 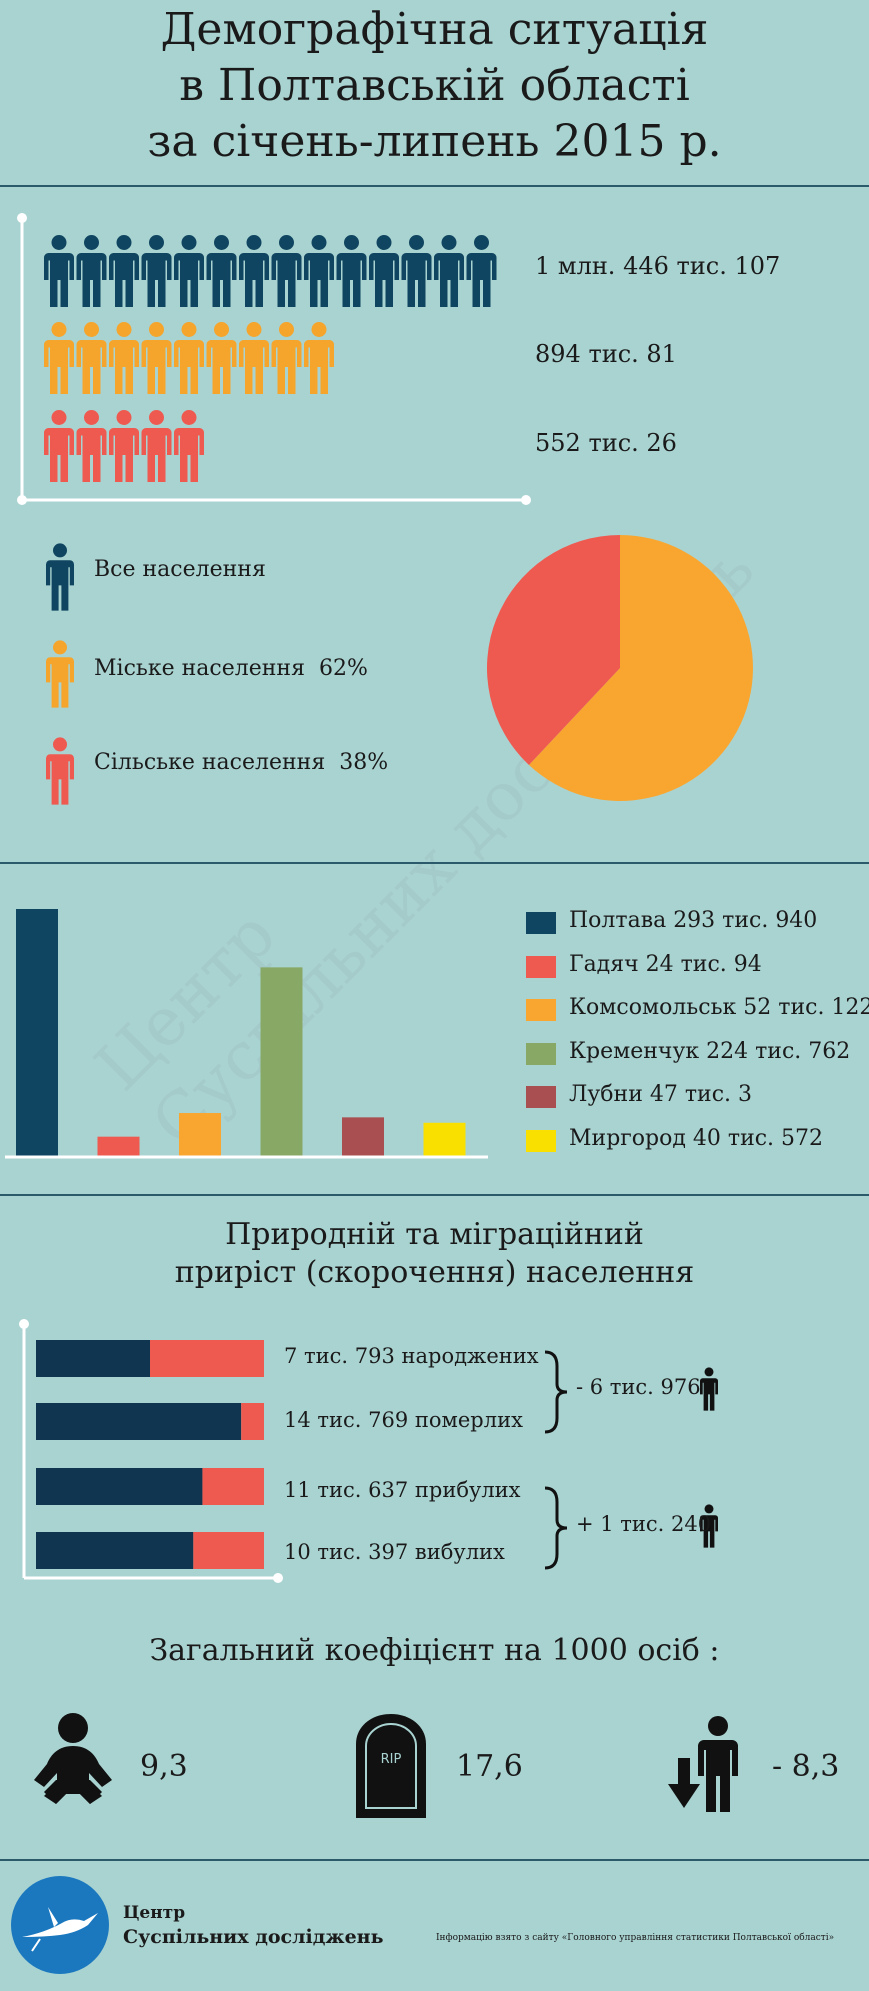 What do you see at coordinates (60, 577) in the screenshot?
I see `person-icon-total` at bounding box center [60, 577].